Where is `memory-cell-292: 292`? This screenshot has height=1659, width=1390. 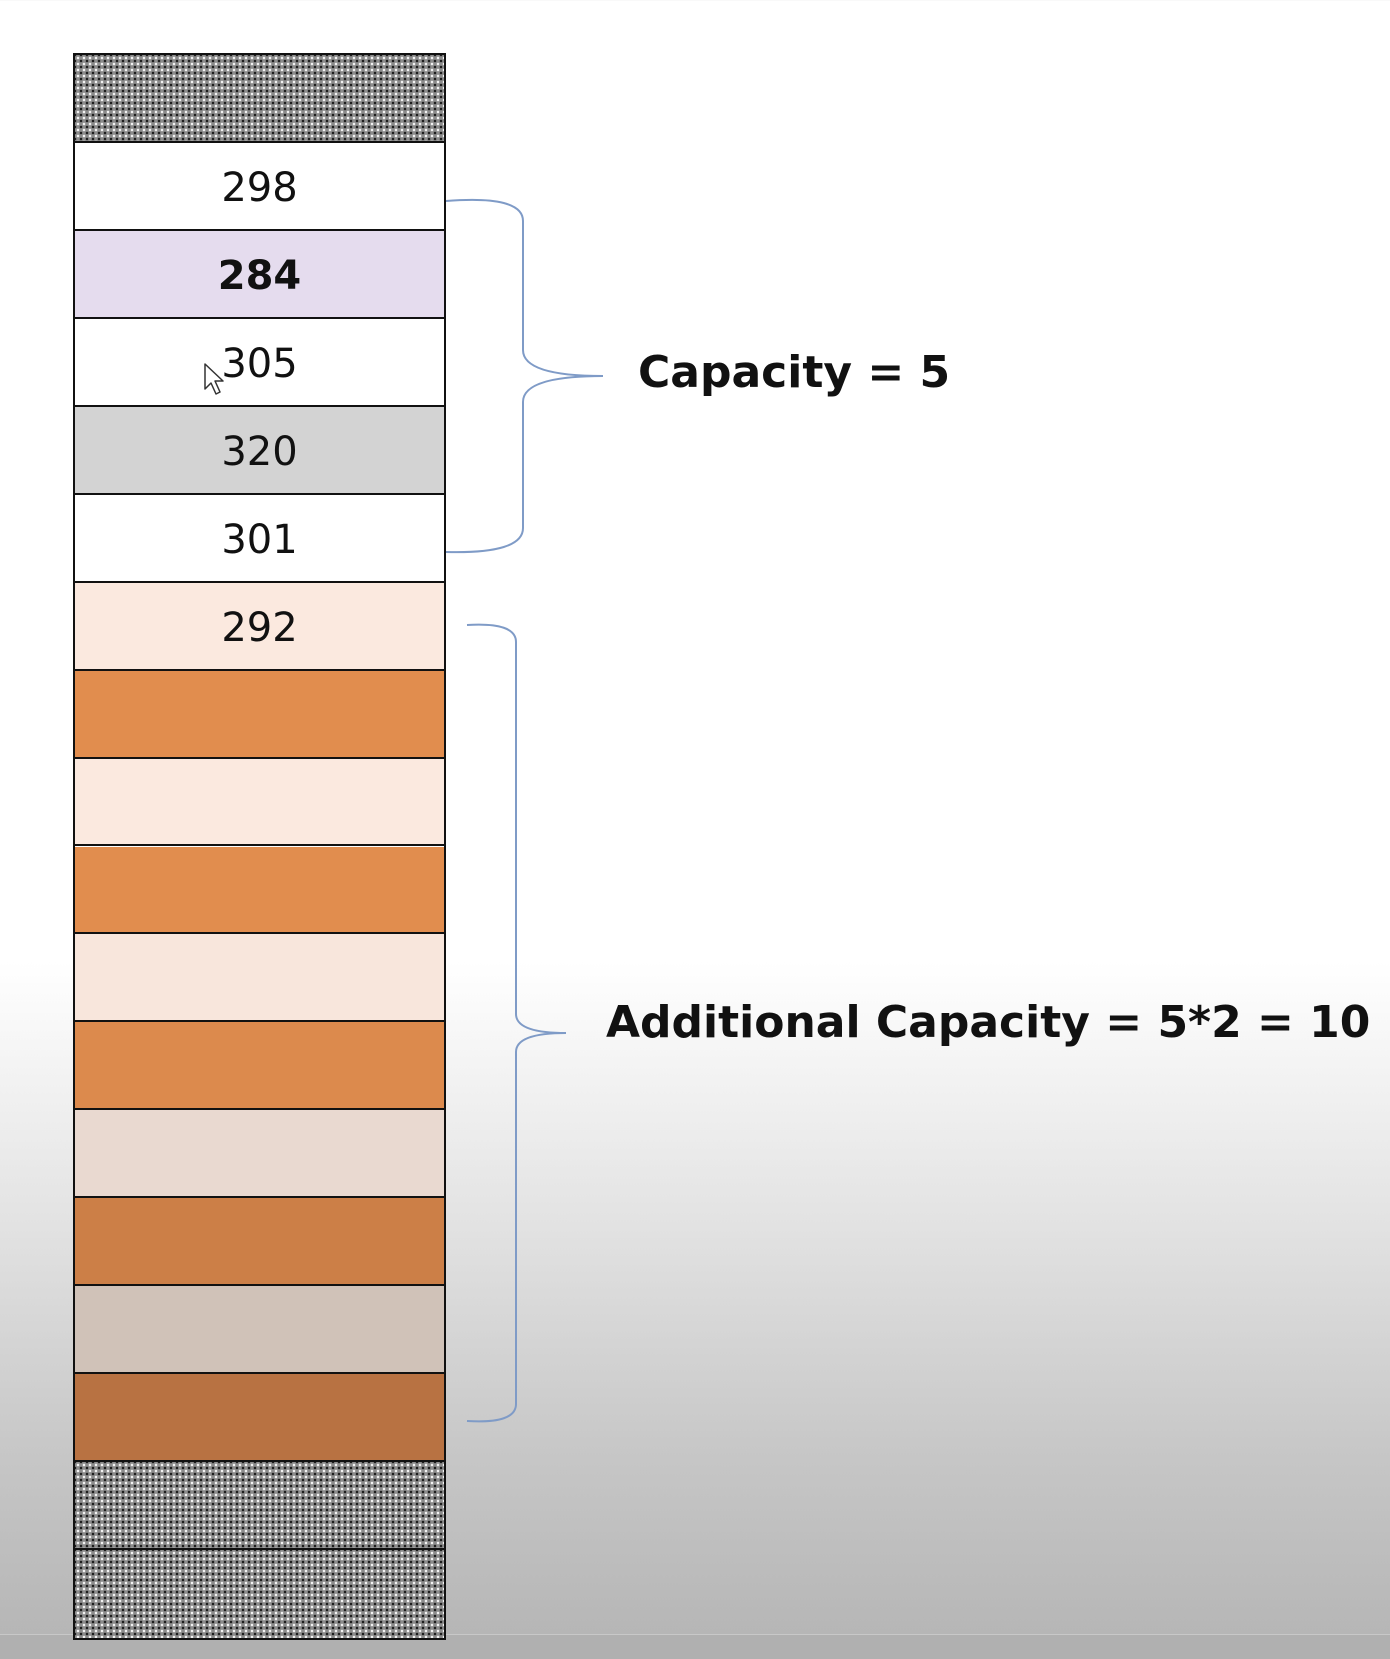
memory-cell-292: 292 is located at coordinates (259, 626).